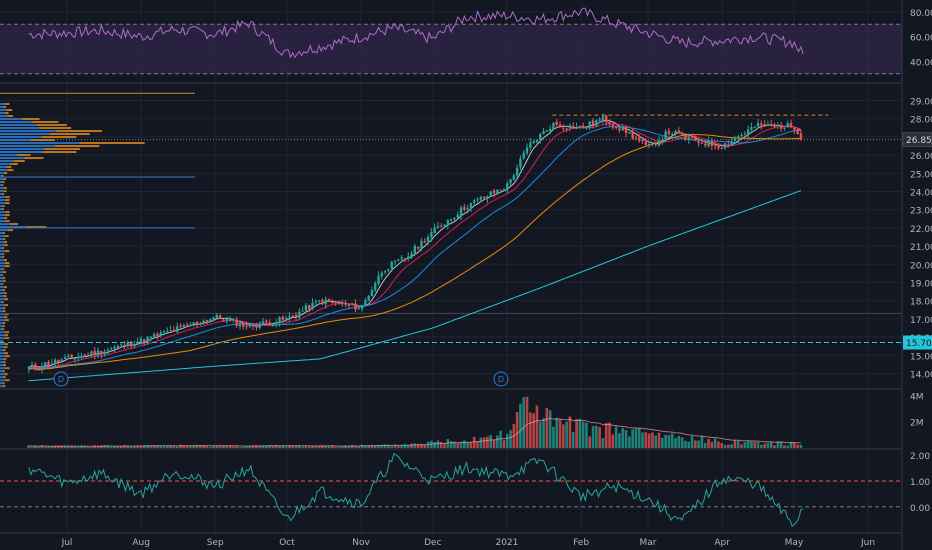  I want to click on price-tick-label-12: 26.00, so click(921, 157).